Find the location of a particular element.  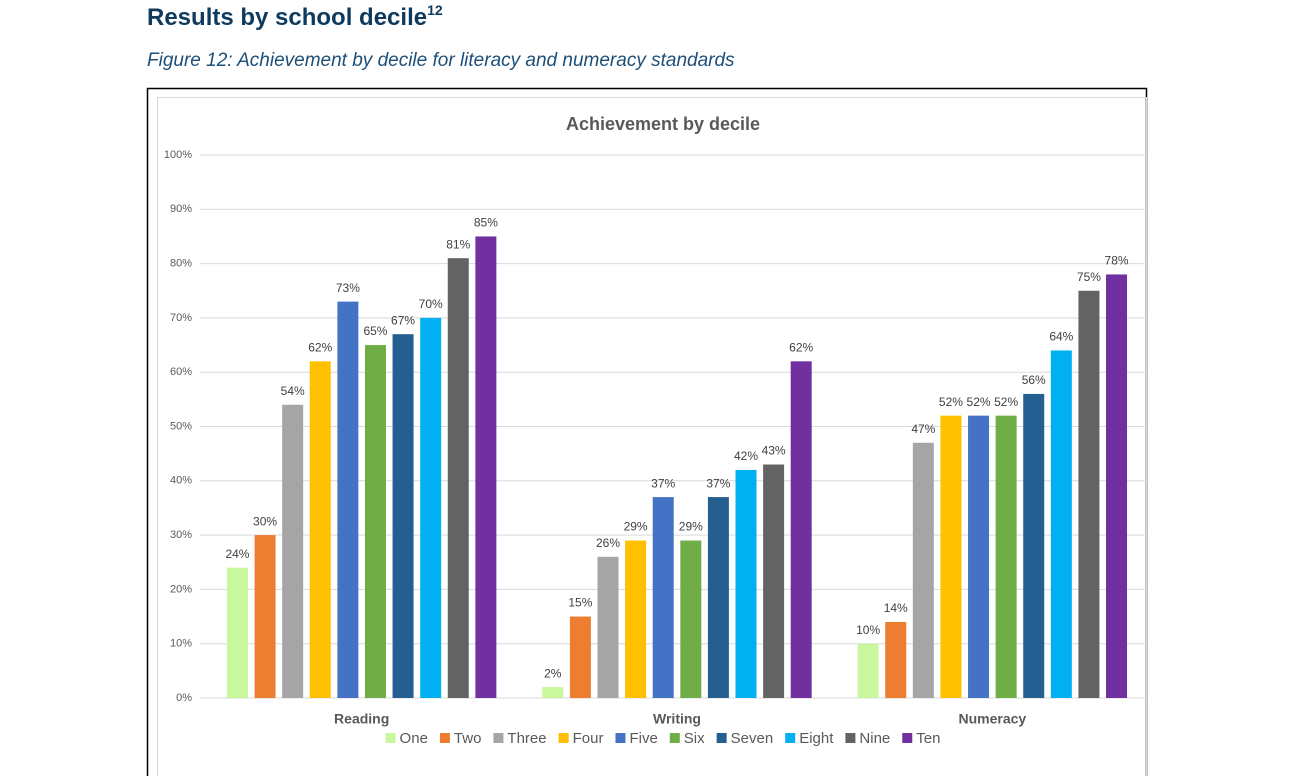

data-label: 65% is located at coordinates (375, 331).